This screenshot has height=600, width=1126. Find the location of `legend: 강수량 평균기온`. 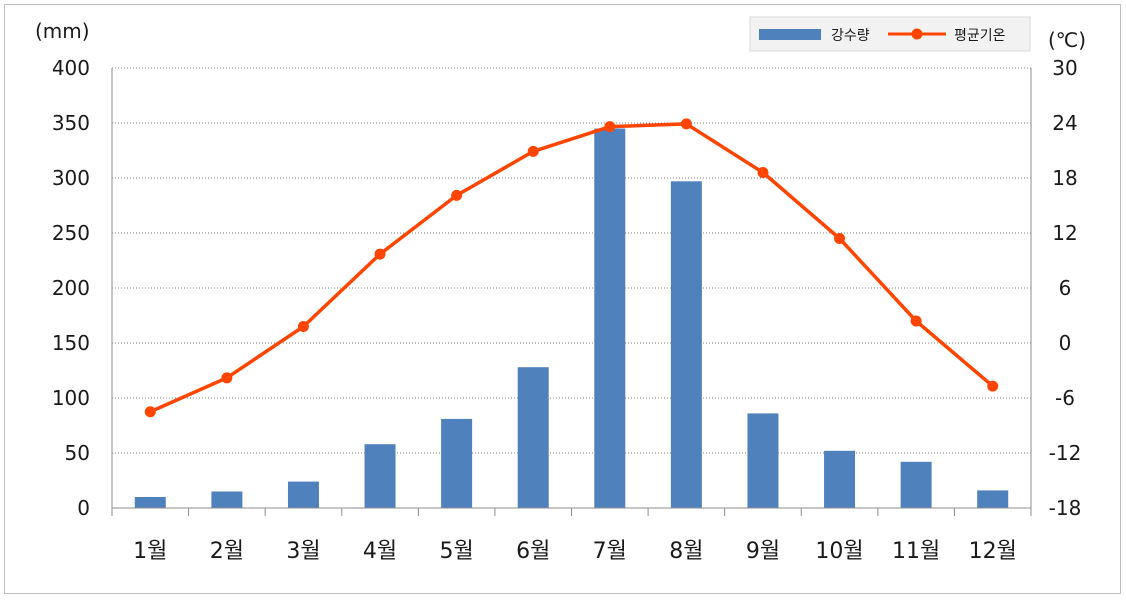

legend: 강수량 평균기온 is located at coordinates (890, 34).